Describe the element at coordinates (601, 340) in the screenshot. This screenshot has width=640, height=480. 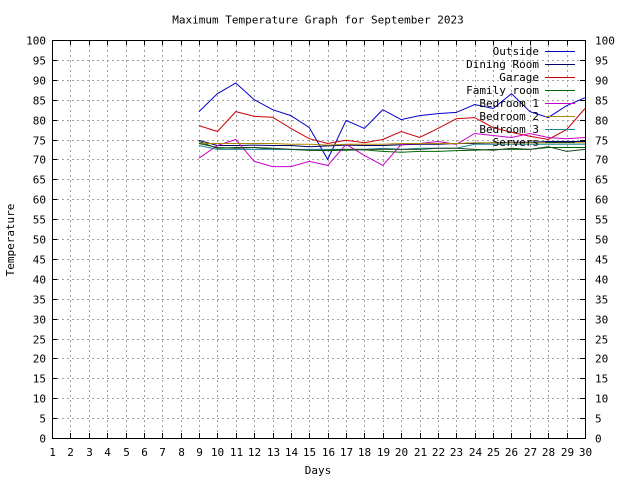
I see `y-tick-label-right: 25` at that location.